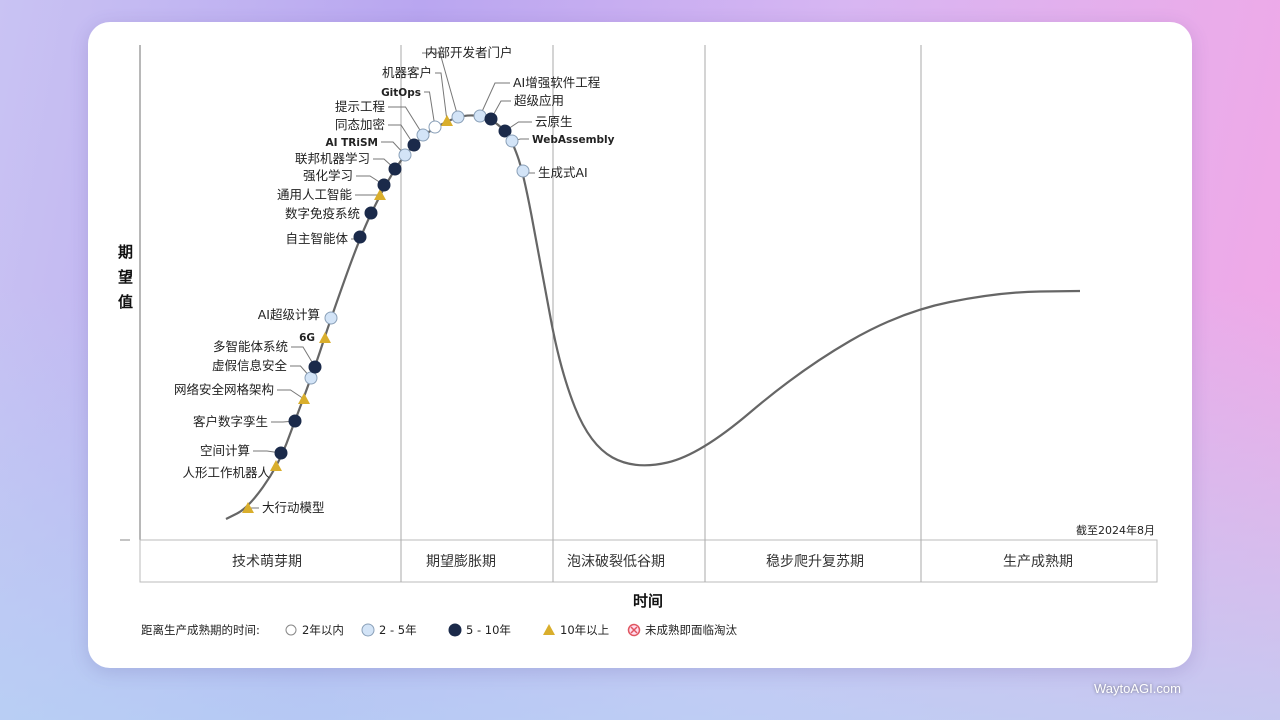 The height and width of the screenshot is (720, 1280). I want to click on legend-item: 2年以内, so click(314, 630).